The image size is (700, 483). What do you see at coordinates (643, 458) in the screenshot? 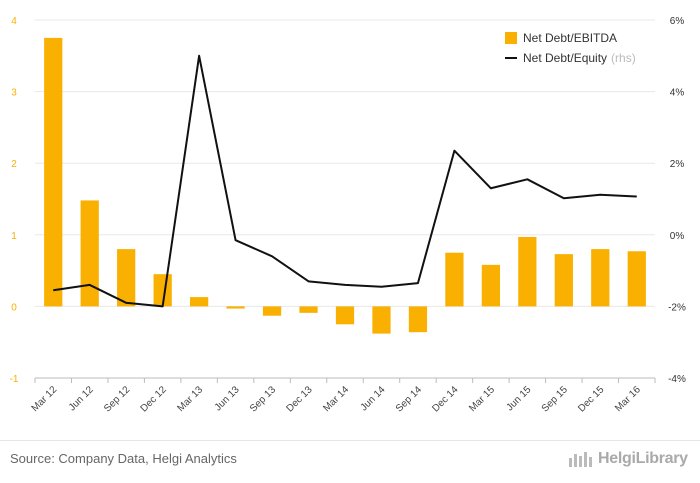
I see `logo-text: HelgiLibrary` at bounding box center [643, 458].